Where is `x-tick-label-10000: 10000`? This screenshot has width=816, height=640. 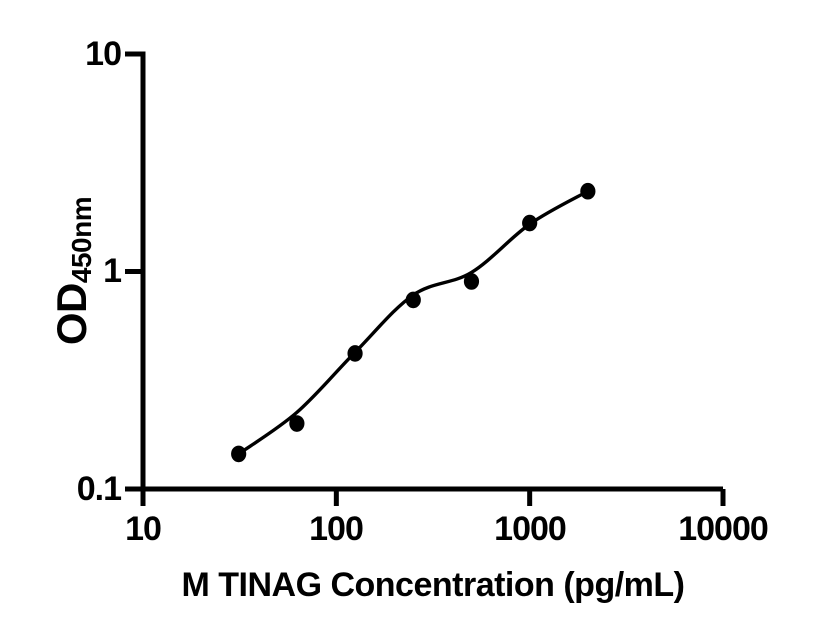 x-tick-label-10000: 10000 is located at coordinates (723, 529).